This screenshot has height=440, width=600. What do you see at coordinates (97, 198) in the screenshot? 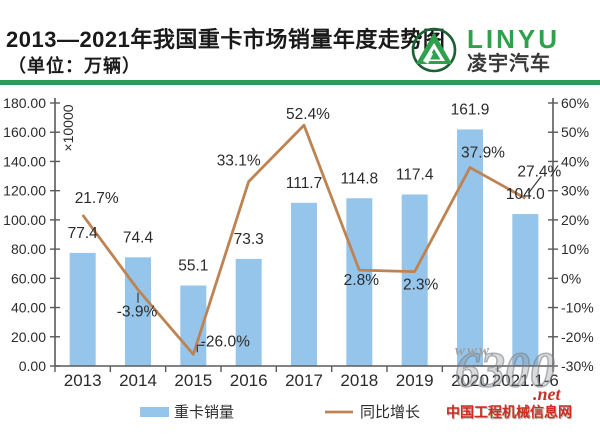
I see `growth-pct-label: 21.7%` at bounding box center [97, 198].